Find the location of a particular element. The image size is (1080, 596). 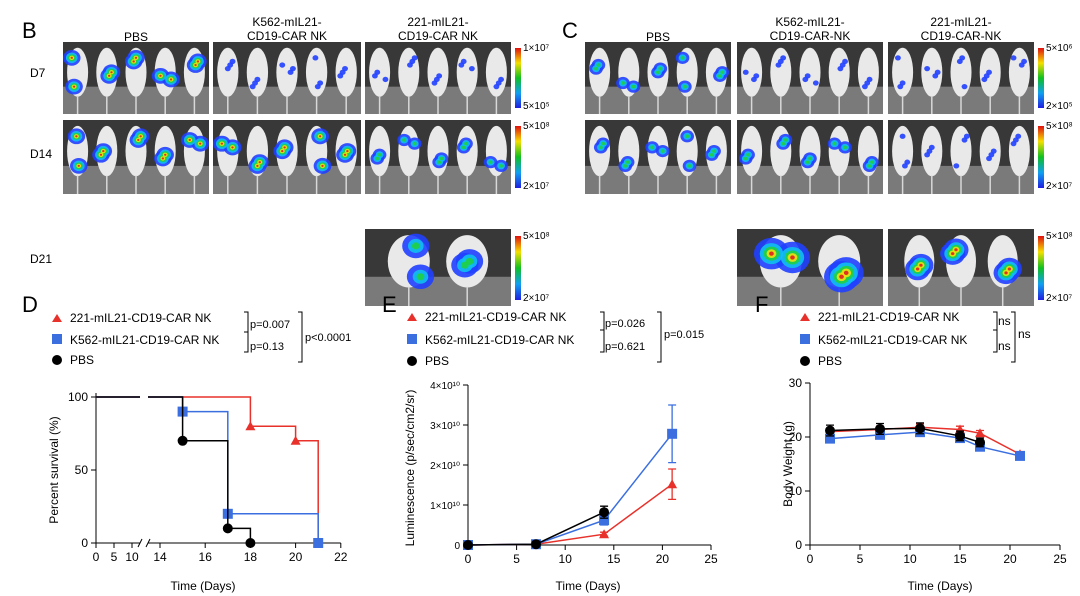

x-tick-label: 25 is located at coordinates (711, 559).